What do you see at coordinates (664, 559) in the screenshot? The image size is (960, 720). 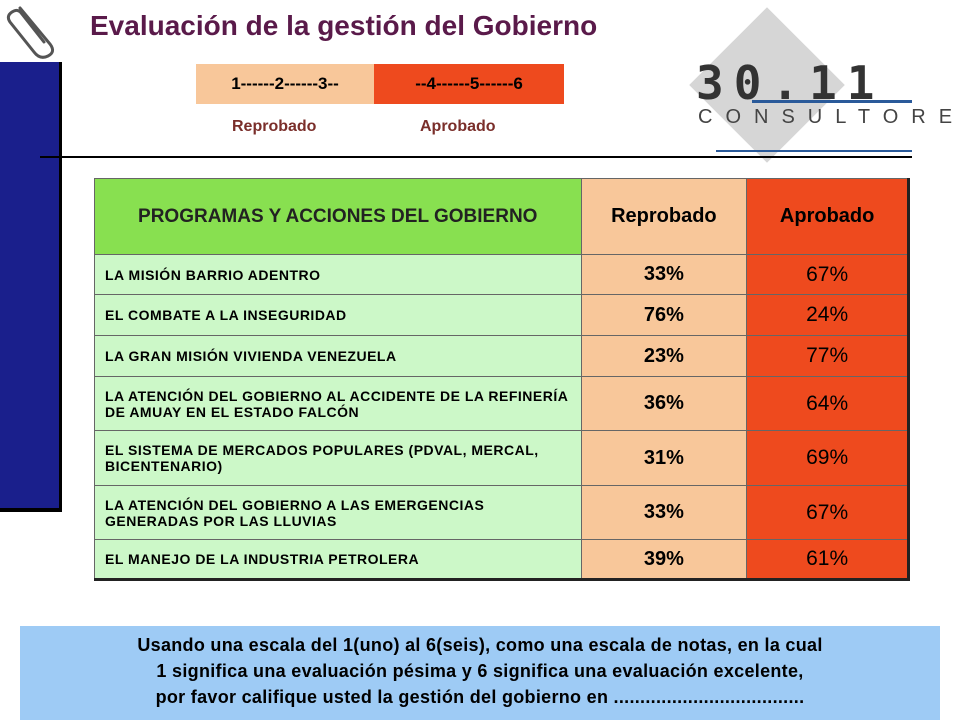 I see `row-reprobado: 39%` at bounding box center [664, 559].